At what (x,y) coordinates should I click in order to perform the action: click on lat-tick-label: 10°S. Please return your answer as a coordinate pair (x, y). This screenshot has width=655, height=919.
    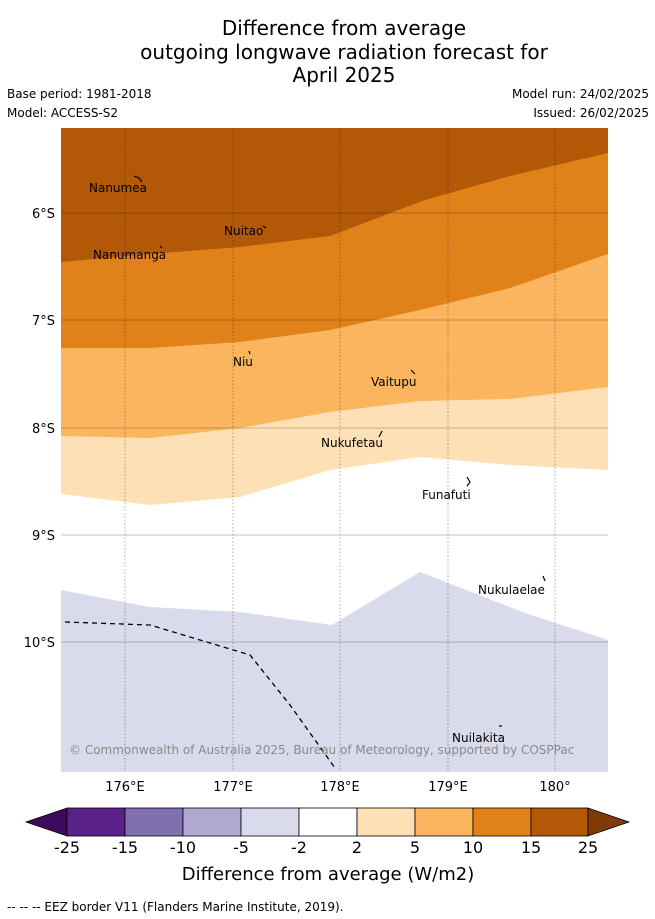
    Looking at the image, I should click on (39, 643).